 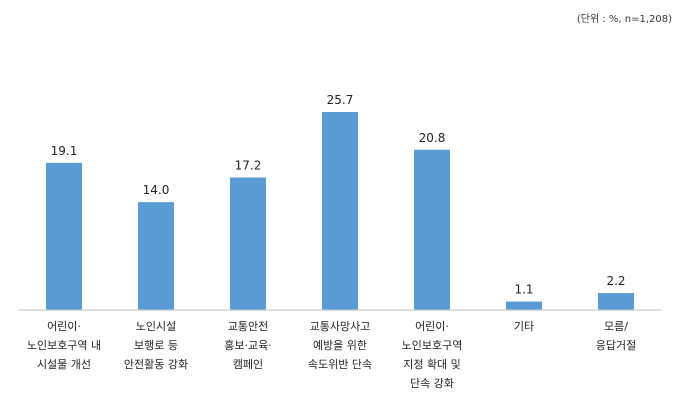 I want to click on category-label-1-line-1: 어린이·, so click(x=64, y=326).